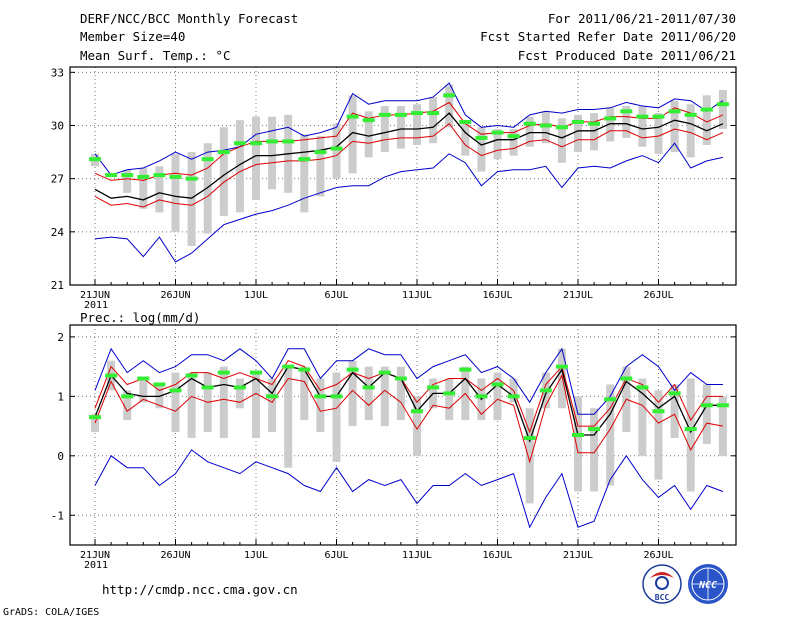  I want to click on temp-series-lower, so click(409, 165).